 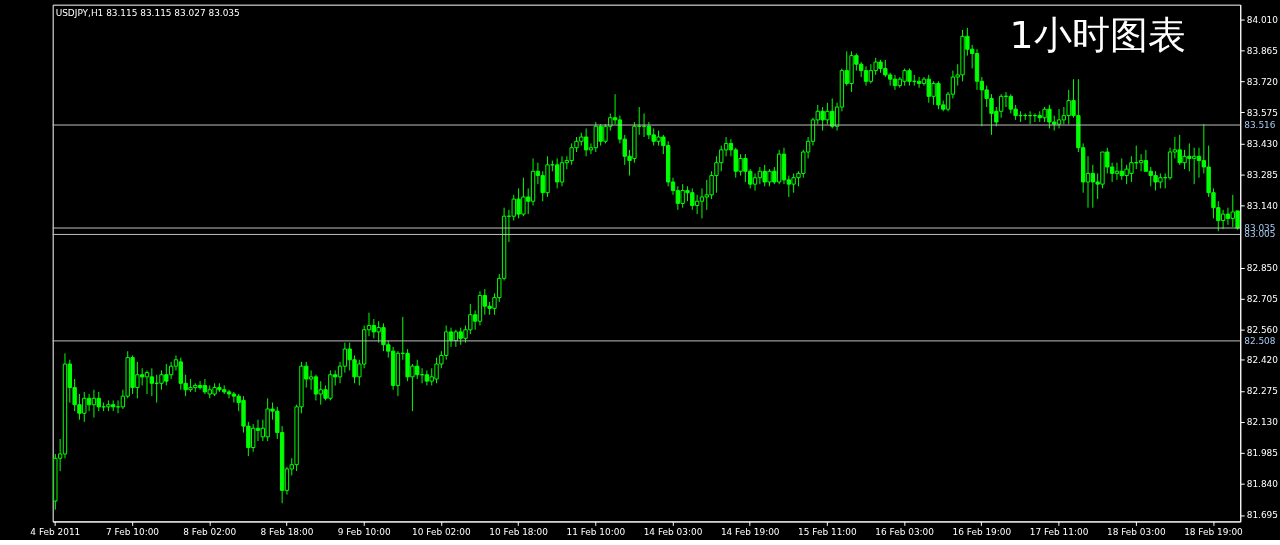 What do you see at coordinates (1262, 453) in the screenshot?
I see `y-tick-label: 81.985` at bounding box center [1262, 453].